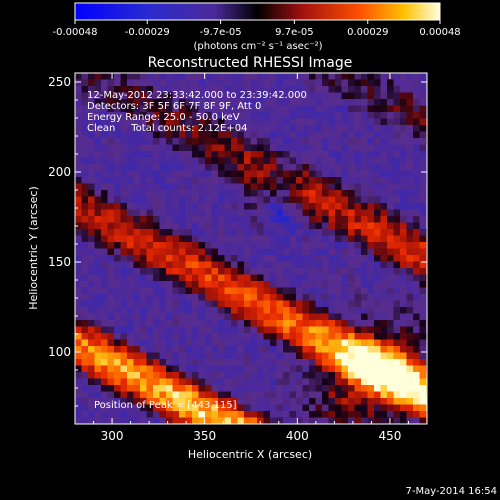 The height and width of the screenshot is (500, 500). I want to click on footer-date: 7-May-2014 16:54, so click(451, 491).